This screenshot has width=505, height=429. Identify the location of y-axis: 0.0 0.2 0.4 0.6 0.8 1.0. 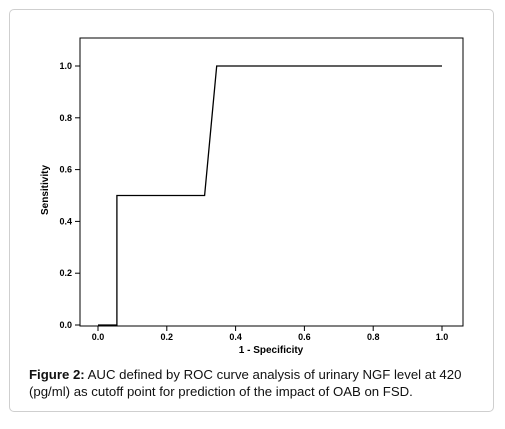
(69, 195).